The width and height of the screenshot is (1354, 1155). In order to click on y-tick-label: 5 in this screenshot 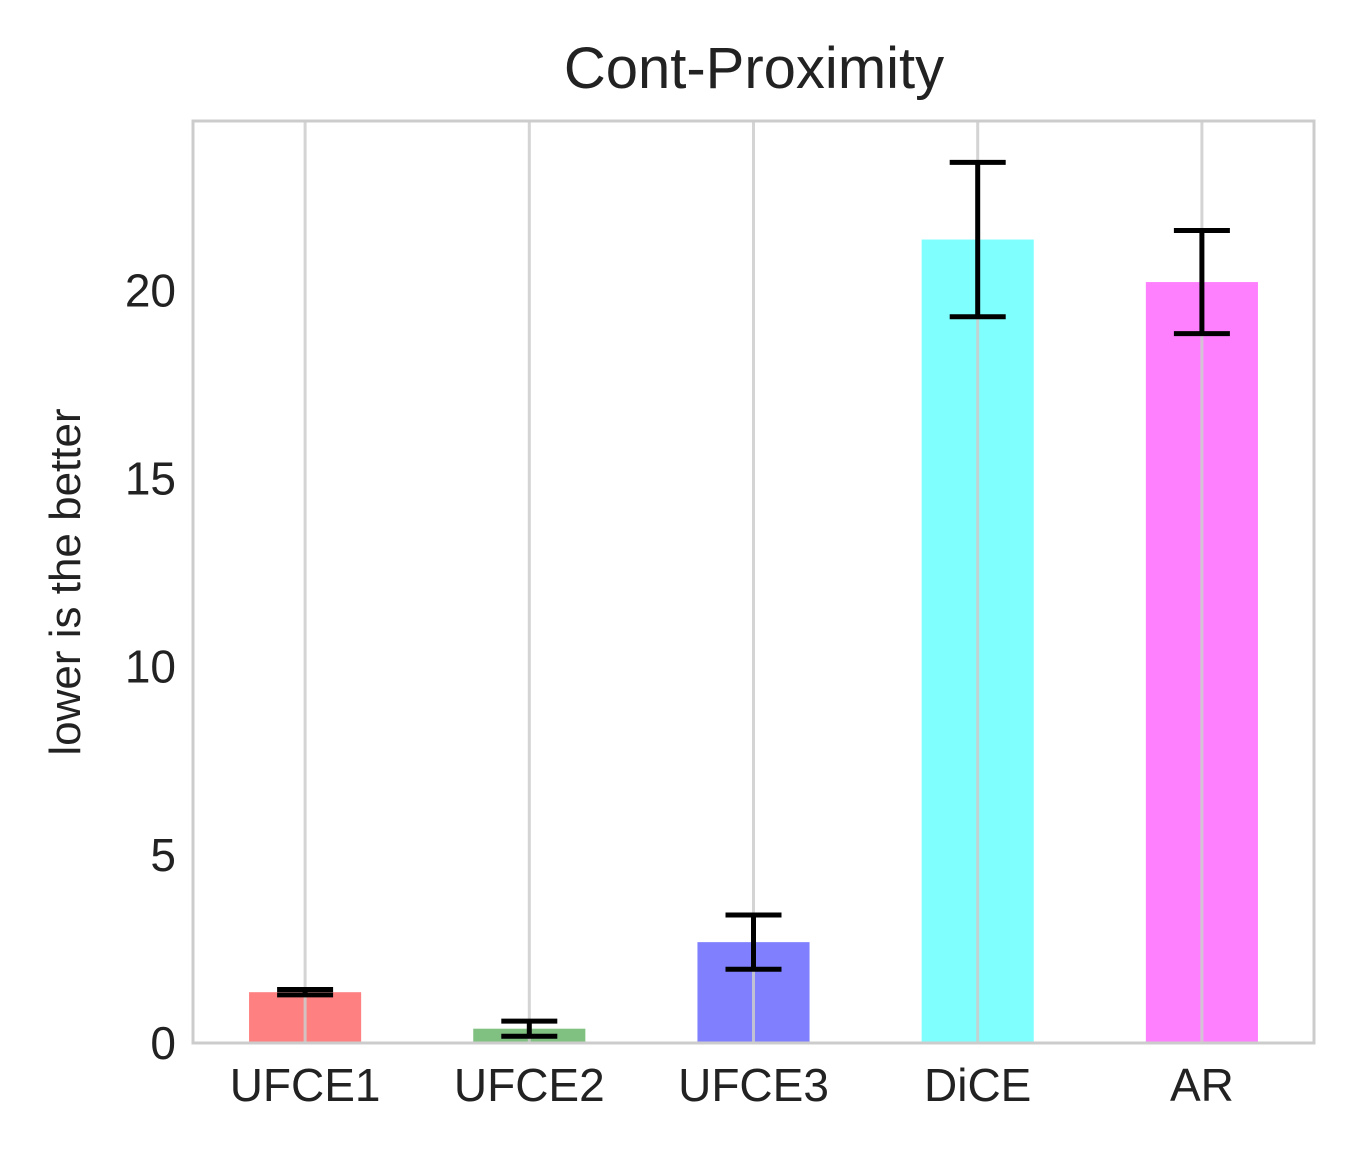, I will do `click(163, 855)`.